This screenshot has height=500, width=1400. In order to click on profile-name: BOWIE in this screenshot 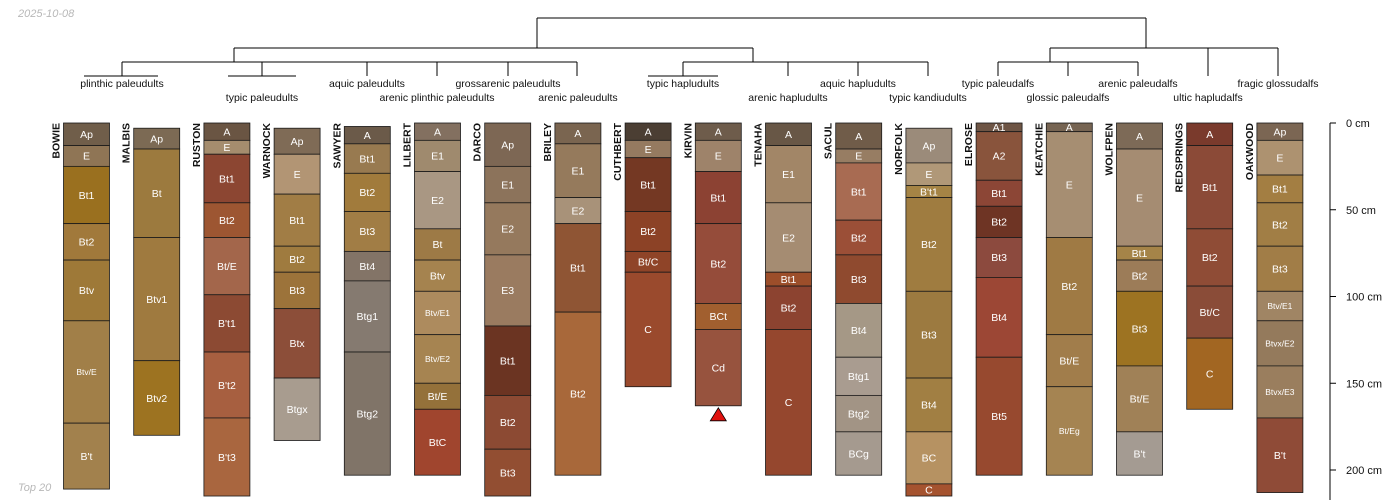, I will do `click(57, 141)`.